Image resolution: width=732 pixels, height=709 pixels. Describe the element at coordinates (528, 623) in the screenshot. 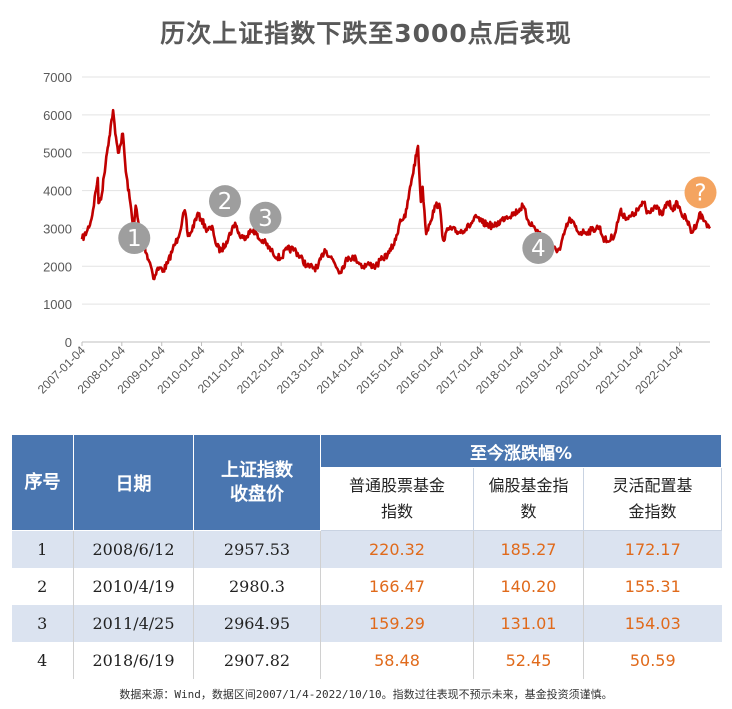

I see `cell-c2: 131.01` at that location.